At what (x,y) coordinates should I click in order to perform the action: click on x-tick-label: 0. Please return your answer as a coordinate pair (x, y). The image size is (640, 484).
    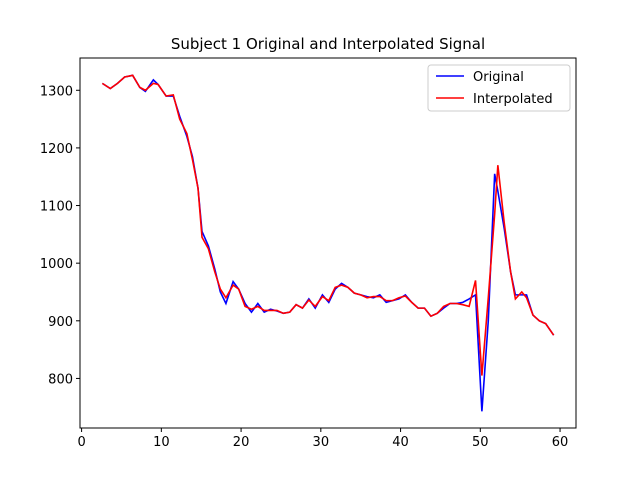
    Looking at the image, I should click on (81, 442).